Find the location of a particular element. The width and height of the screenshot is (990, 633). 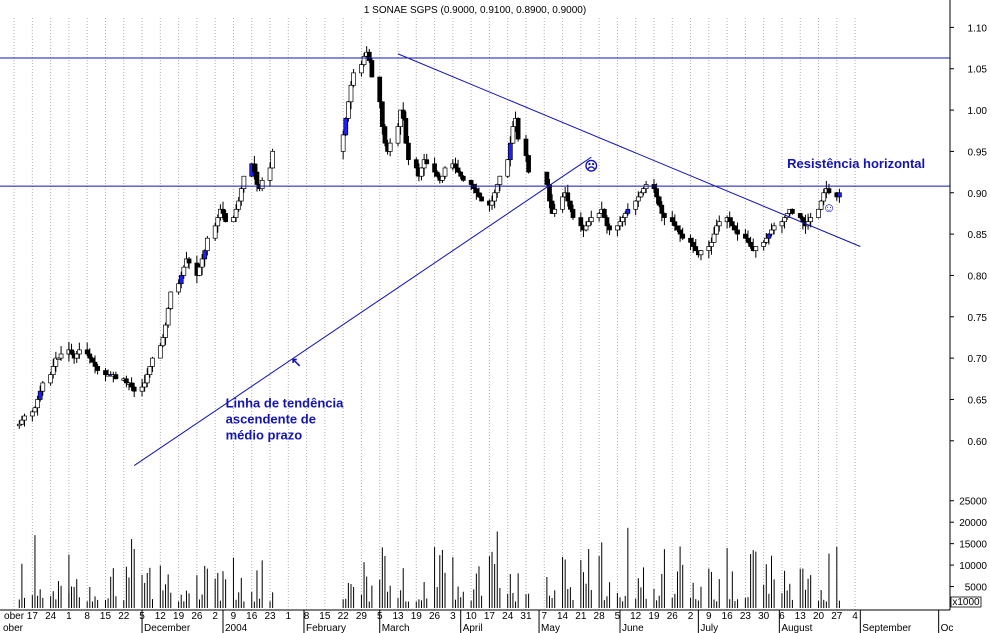

x-day-tick-label: 29 is located at coordinates (362, 616).